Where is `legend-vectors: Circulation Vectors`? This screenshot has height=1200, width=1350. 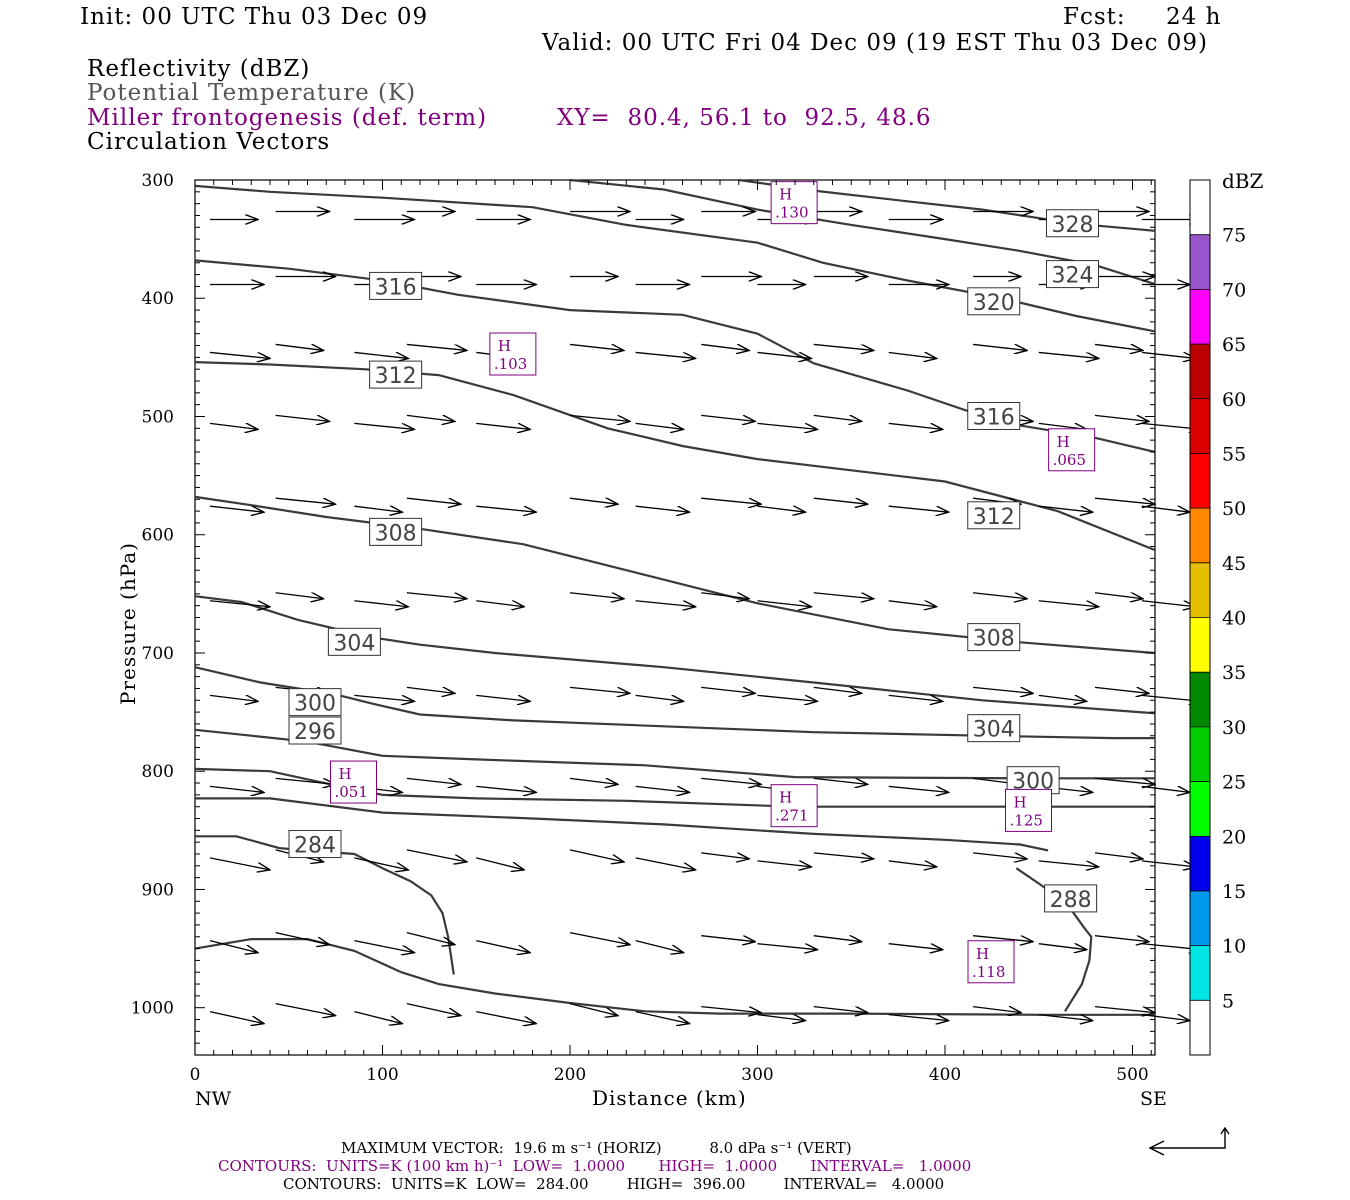
legend-vectors: Circulation Vectors is located at coordinates (209, 142).